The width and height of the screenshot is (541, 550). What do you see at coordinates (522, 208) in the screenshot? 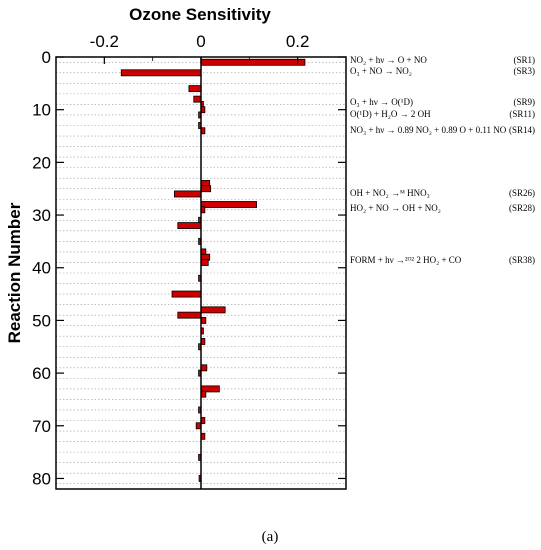
I see `reaction-id: (SR28)` at bounding box center [522, 208].